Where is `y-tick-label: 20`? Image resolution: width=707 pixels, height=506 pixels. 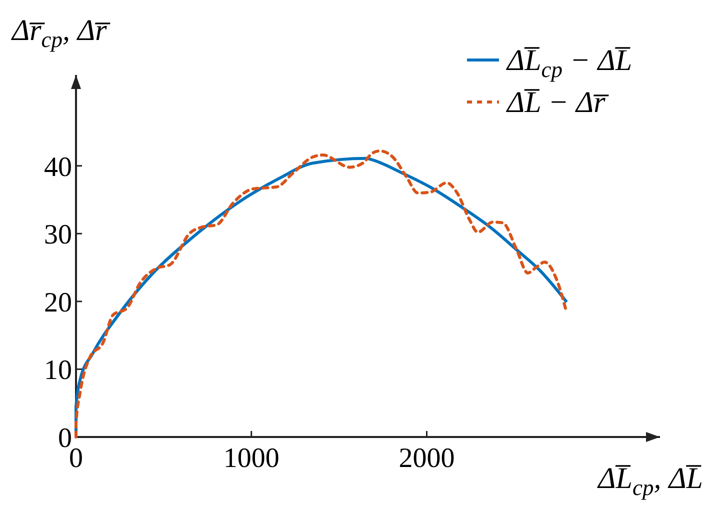 y-tick-label: 20 is located at coordinates (58, 302).